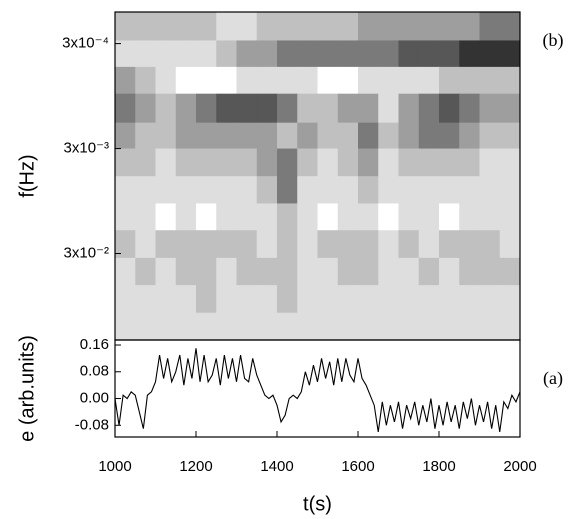  Describe the element at coordinates (357, 466) in the screenshot. I see `x-tick-label: 1600` at that location.